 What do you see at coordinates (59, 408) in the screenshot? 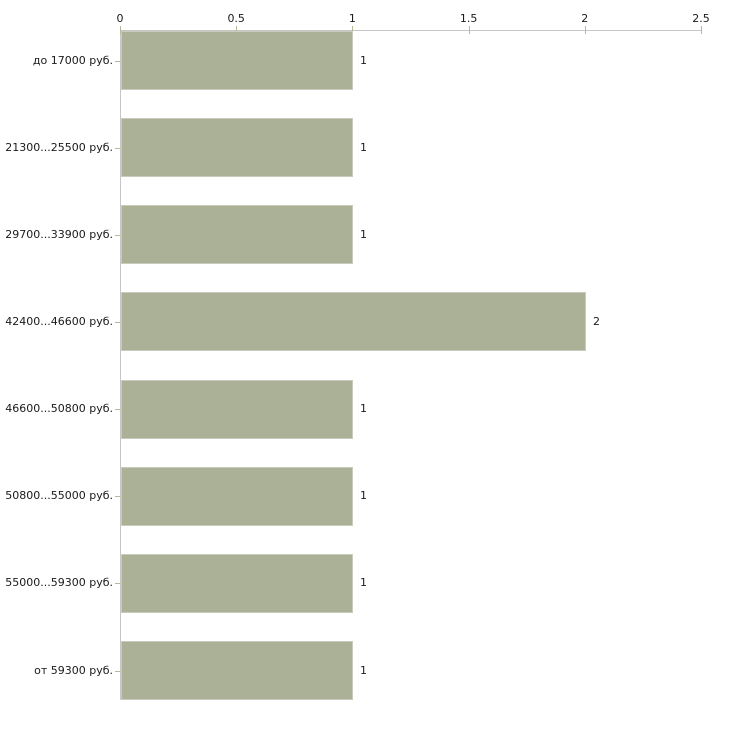
I see `category-label: 46600...50800 руб.` at bounding box center [59, 408].